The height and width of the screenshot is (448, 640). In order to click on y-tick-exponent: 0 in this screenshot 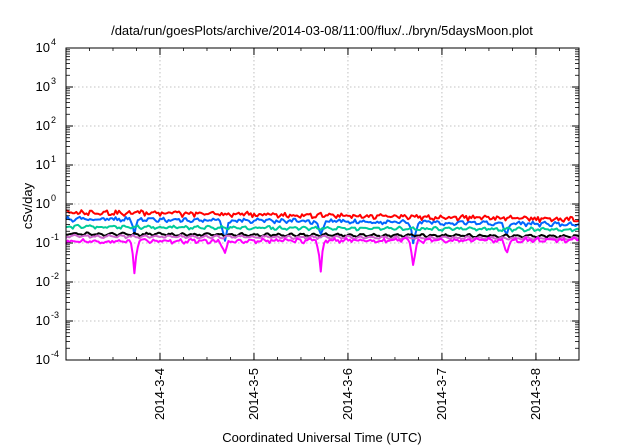, I will do `click(53, 198)`.